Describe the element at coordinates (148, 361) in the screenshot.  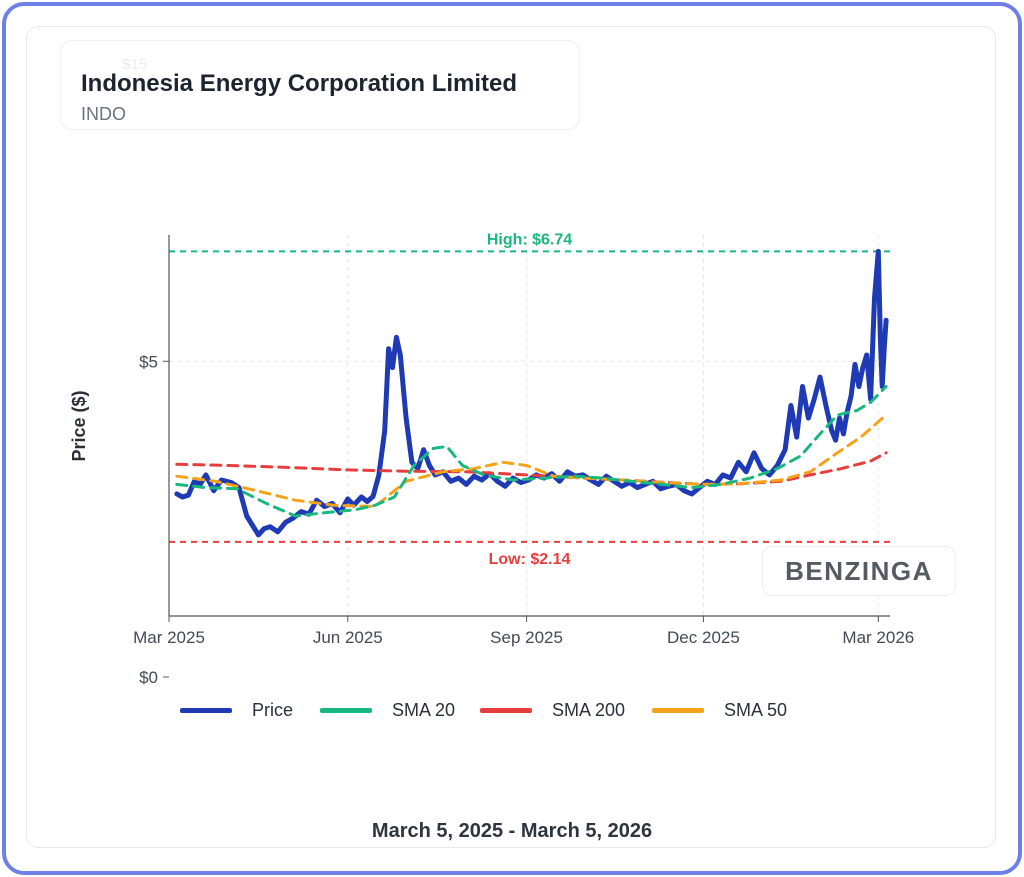
I see `y-tick-label: $5` at that location.